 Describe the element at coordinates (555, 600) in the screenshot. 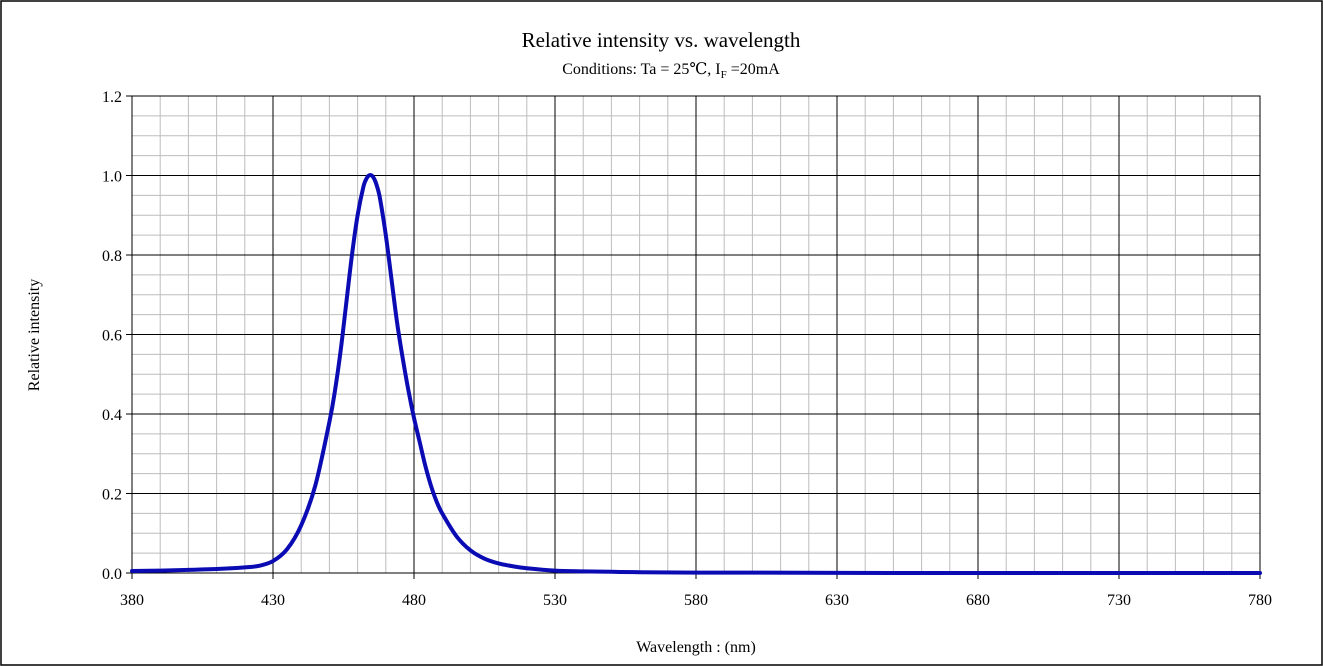

I see `x-tick-label: 530` at that location.